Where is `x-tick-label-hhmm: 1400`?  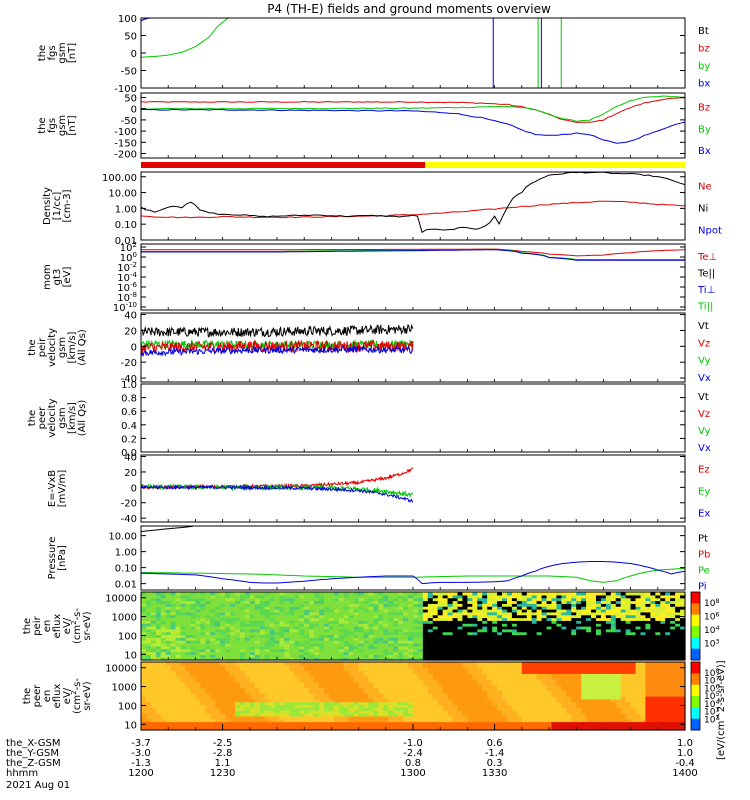 x-tick-label-hhmm: 1400 is located at coordinates (684, 773).